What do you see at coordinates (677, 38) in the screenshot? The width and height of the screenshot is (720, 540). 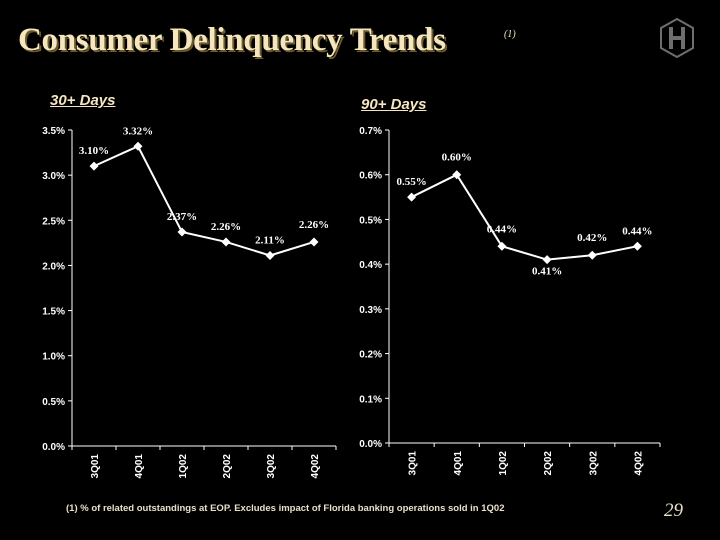 I see `company-logo-icon` at bounding box center [677, 38].